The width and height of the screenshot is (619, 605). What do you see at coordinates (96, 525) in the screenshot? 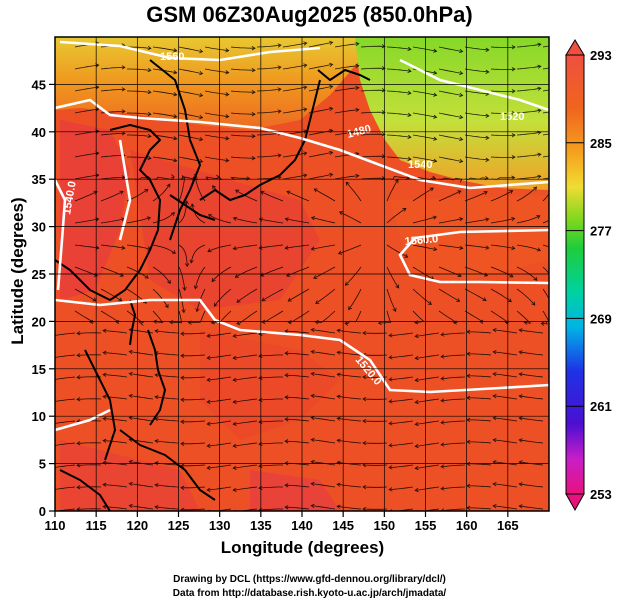
I see `x-tick-label: 115` at bounding box center [96, 525].